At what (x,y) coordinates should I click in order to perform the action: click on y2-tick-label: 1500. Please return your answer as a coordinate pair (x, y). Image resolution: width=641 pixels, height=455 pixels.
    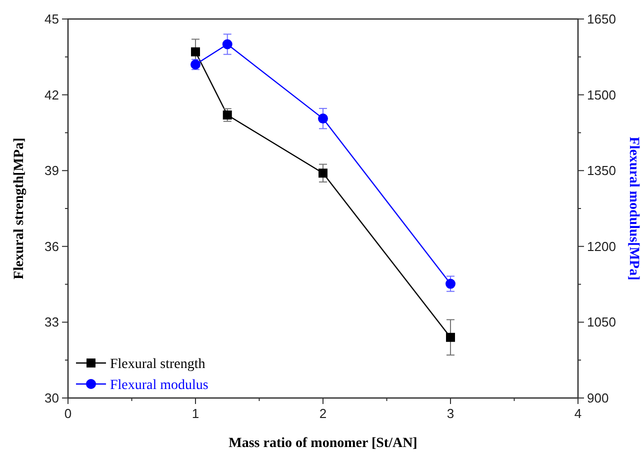
    Looking at the image, I should click on (601, 94).